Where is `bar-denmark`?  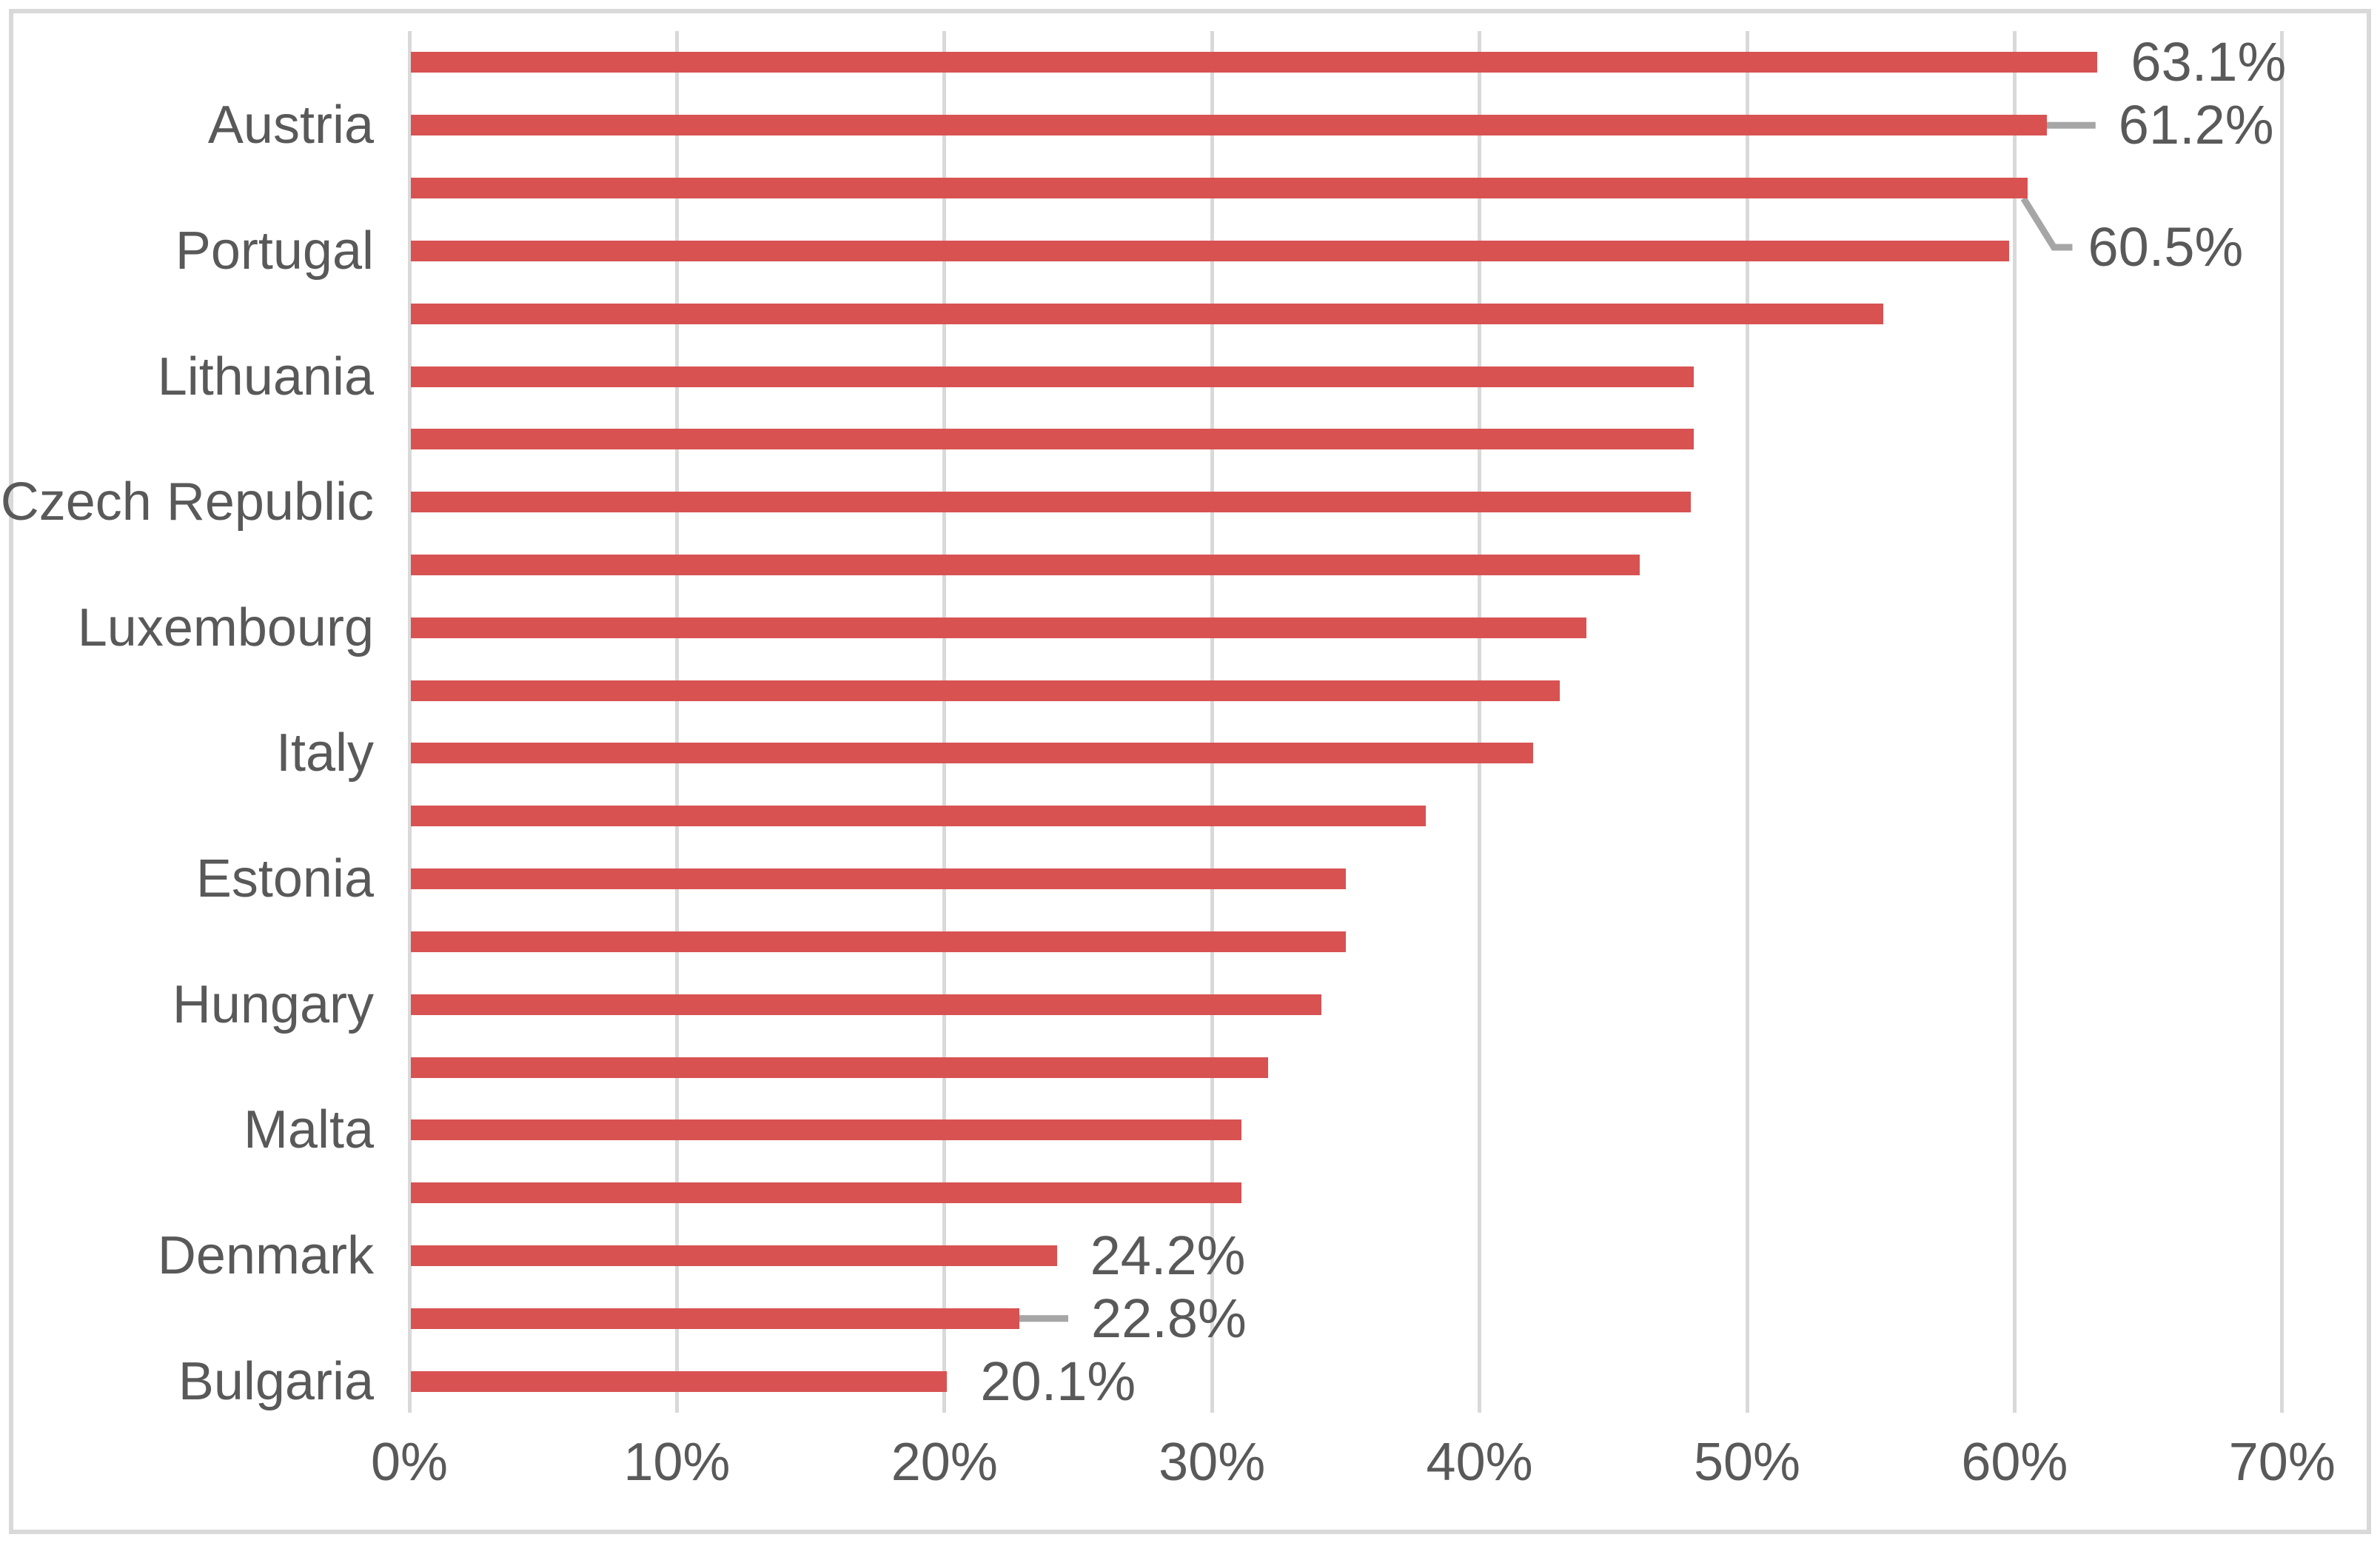 bar-denmark is located at coordinates (734, 1255).